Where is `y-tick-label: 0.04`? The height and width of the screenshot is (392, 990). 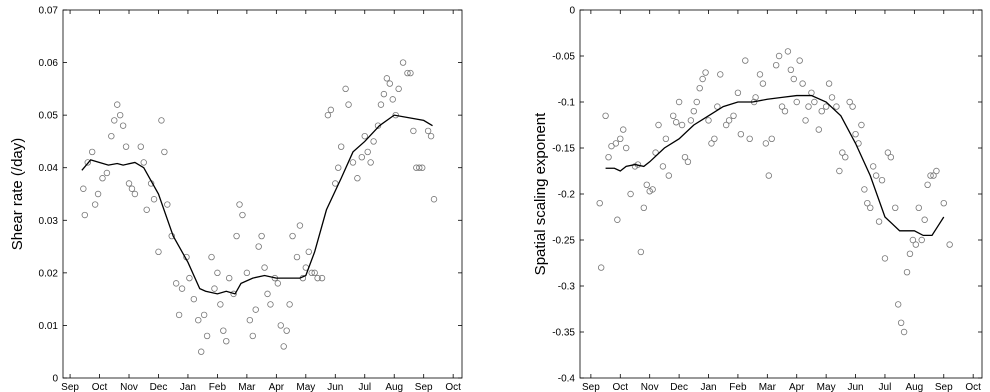 y-tick-label: 0.04 is located at coordinates (49, 168).